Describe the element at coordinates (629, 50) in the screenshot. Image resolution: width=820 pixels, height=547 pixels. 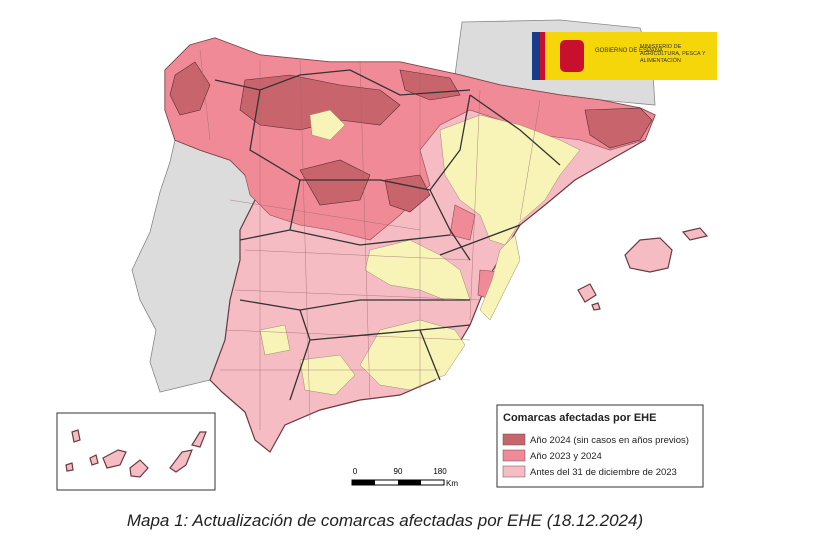
I see `logo-government: GOBIERNO DE ESPAÑA` at that location.